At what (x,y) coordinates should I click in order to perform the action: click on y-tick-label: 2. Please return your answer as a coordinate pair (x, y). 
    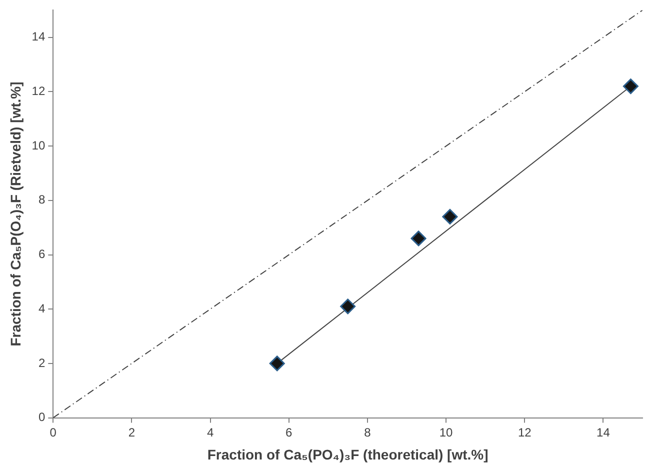
    Looking at the image, I should click on (42, 363).